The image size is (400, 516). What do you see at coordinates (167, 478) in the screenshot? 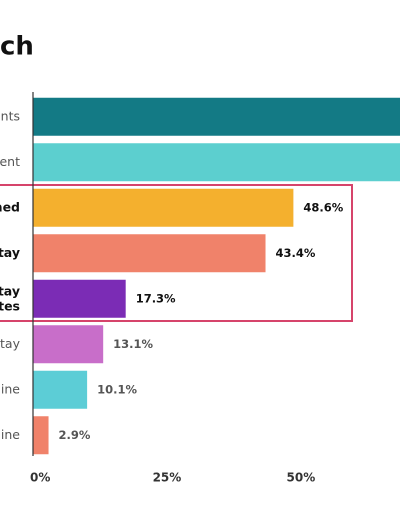
I see `x-tick-label: 25%` at bounding box center [167, 478].